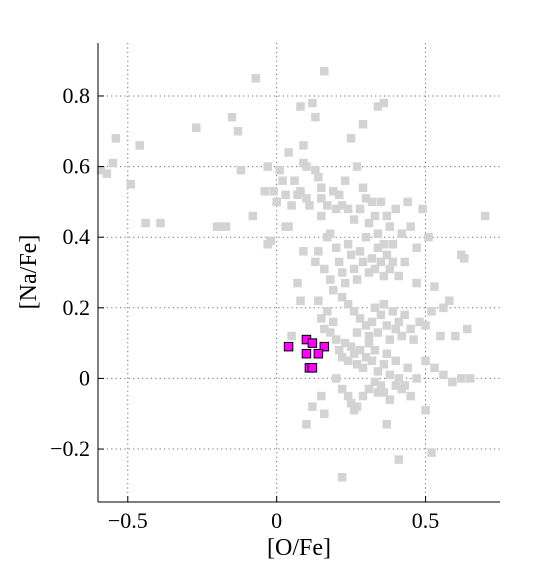  I want to click on x-axis-title: [O/Fe], so click(299, 548).